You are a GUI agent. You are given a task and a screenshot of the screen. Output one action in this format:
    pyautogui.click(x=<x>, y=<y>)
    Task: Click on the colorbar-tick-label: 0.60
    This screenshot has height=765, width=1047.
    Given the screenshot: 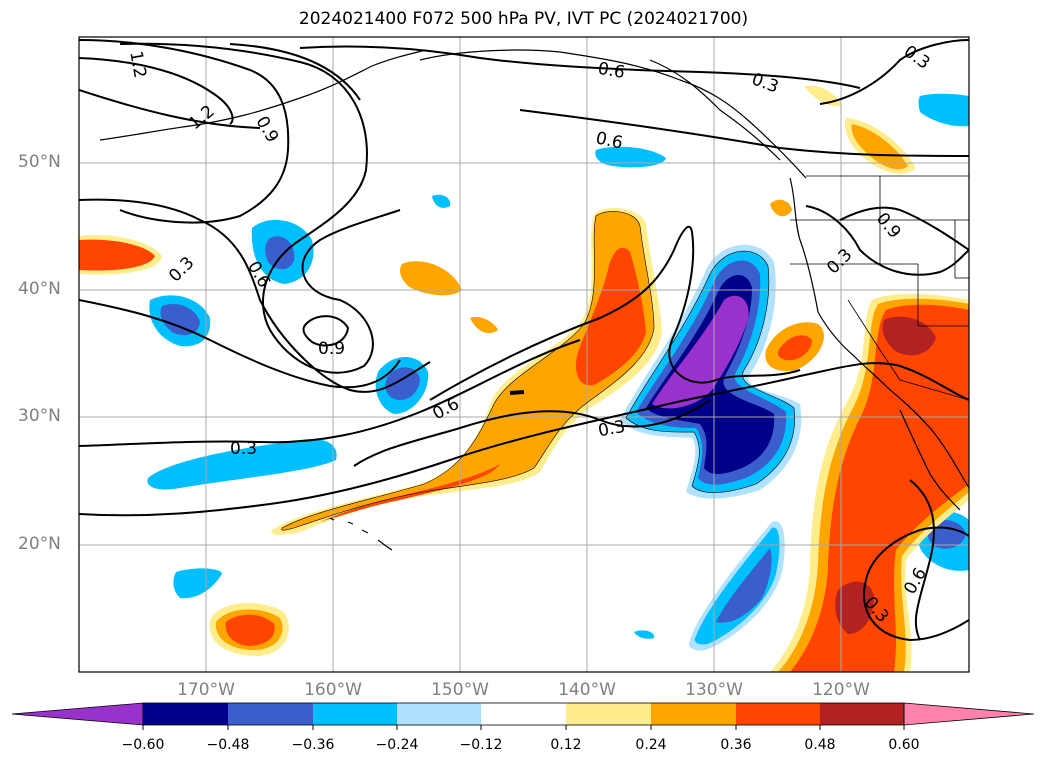 What is the action you would take?
    pyautogui.click(x=904, y=745)
    